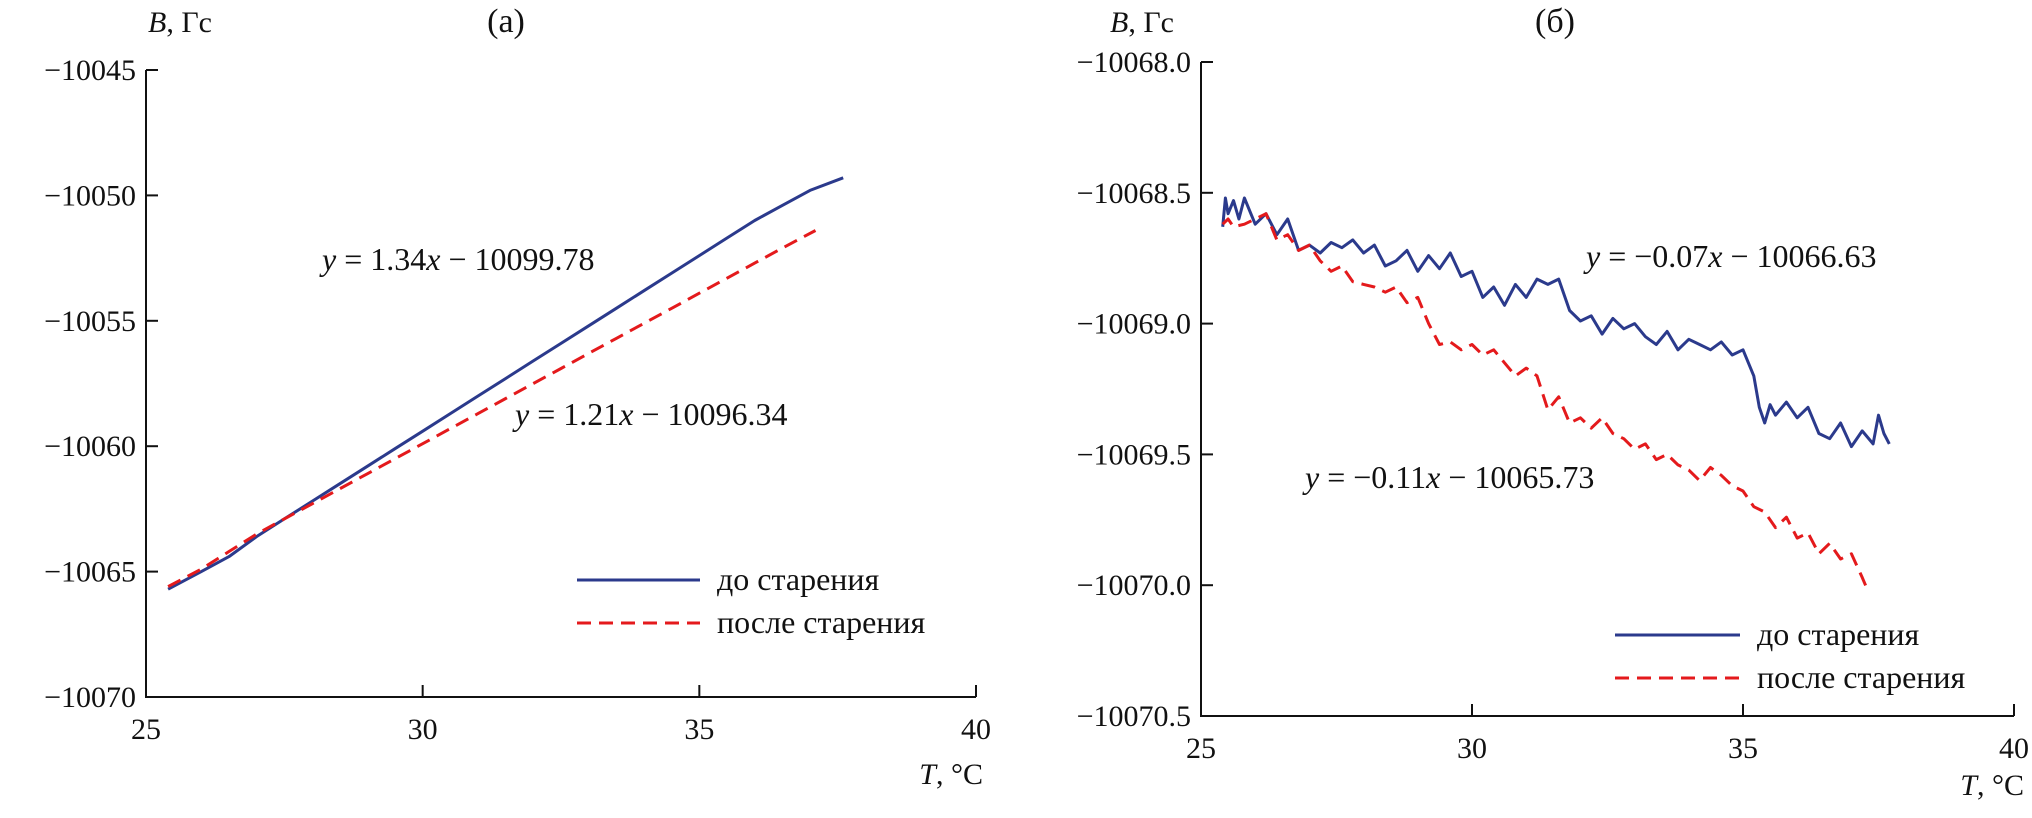 The image size is (2032, 818). What do you see at coordinates (1800, 256) in the screenshot?
I see `equation-part: − 10066.63` at bounding box center [1800, 256].